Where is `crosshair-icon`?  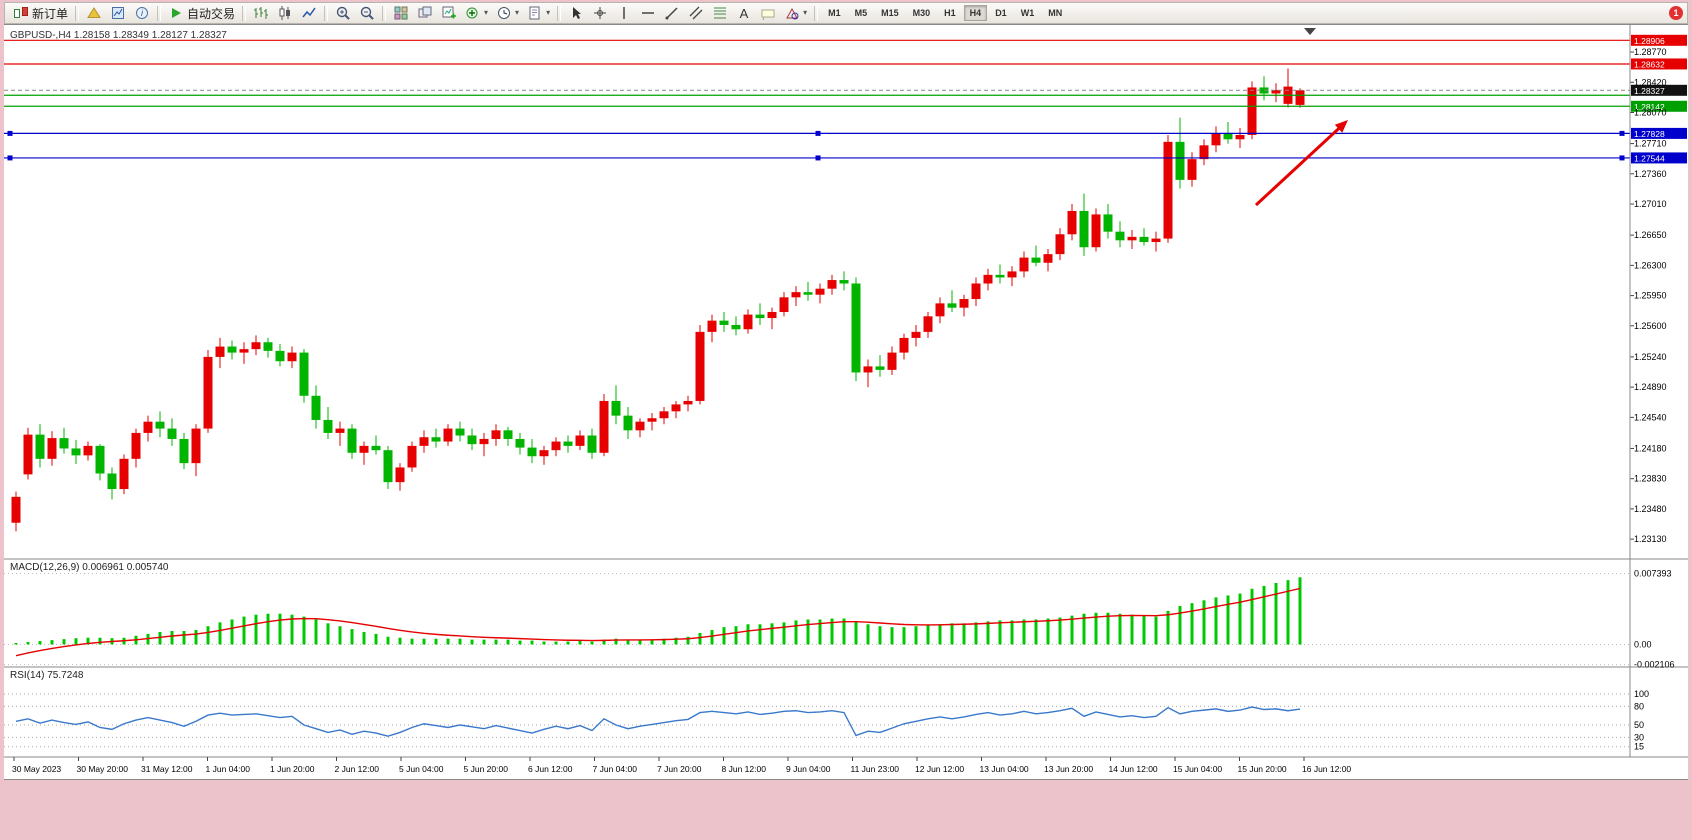
crosshair-icon is located at coordinates (600, 13).